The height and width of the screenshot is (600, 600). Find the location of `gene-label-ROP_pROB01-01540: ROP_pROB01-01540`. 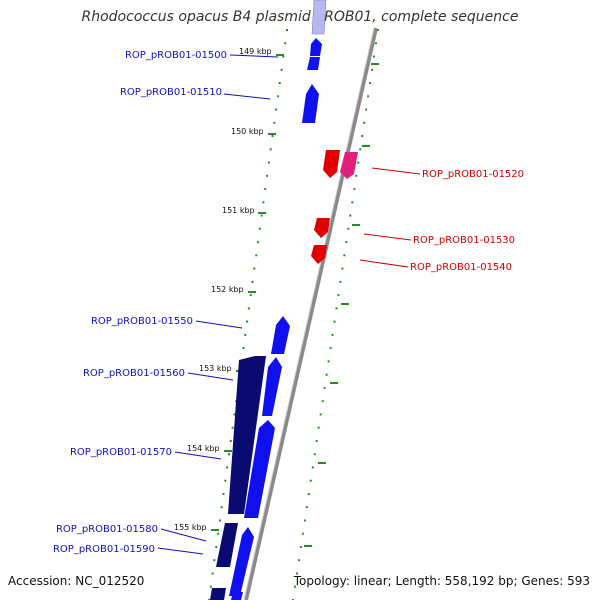

gene-label-ROP_pROB01-01540: ROP_pROB01-01540 is located at coordinates (461, 267).